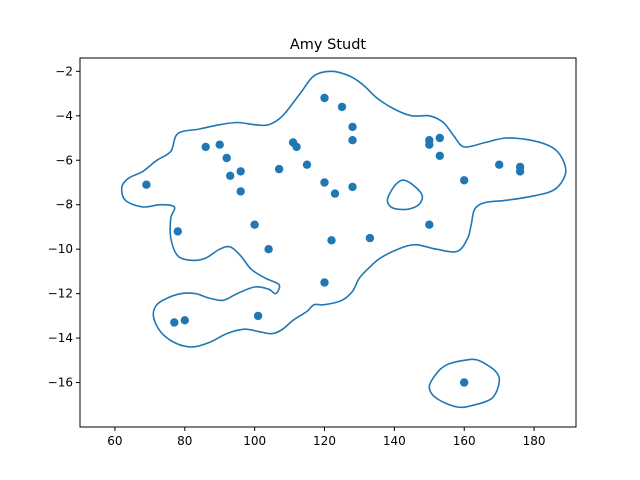 The height and width of the screenshot is (480, 640). What do you see at coordinates (64, 160) in the screenshot?
I see `y-tick-label: −6` at bounding box center [64, 160].